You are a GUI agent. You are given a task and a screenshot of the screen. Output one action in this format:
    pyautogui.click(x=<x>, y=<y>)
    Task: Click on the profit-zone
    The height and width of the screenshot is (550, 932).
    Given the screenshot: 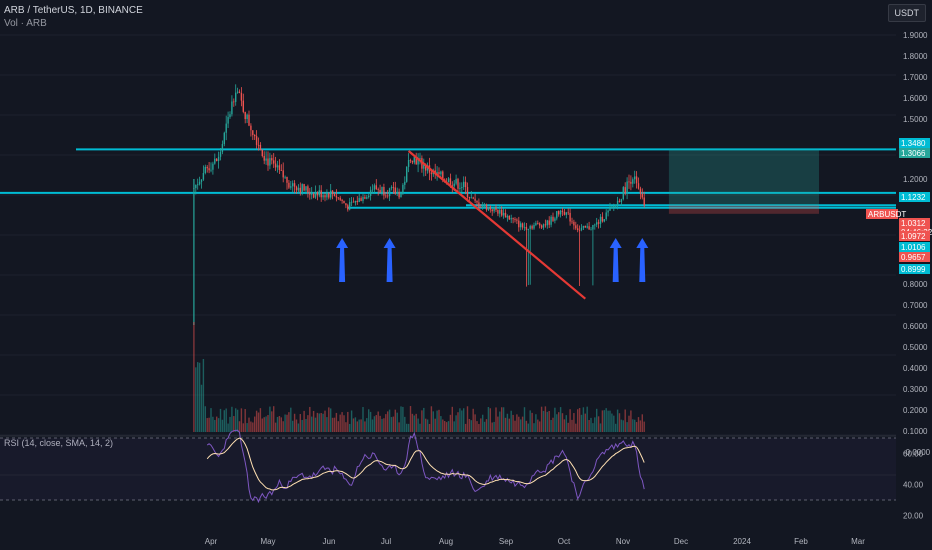 What is the action you would take?
    pyautogui.click(x=743, y=177)
    